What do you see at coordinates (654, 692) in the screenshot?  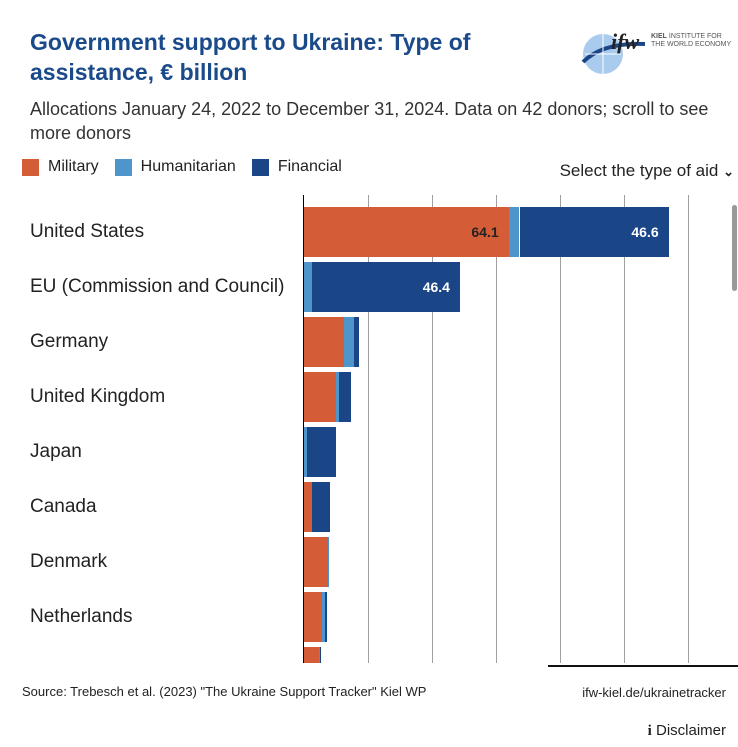 I see `tracker-link: ifw-kiel.de/ukrainetracker` at bounding box center [654, 692].